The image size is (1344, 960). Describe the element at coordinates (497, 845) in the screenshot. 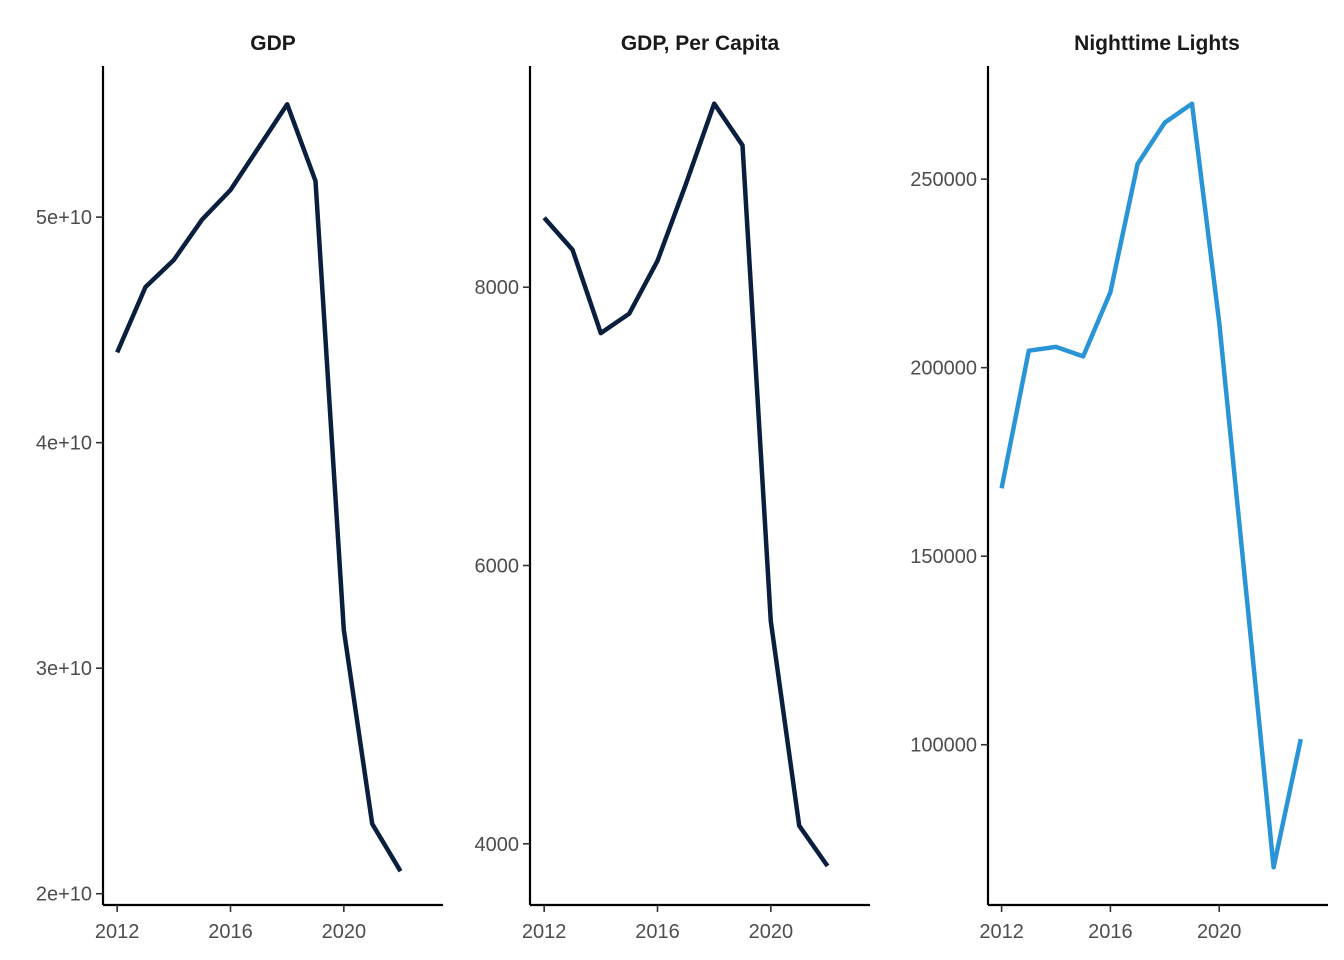

I see `y-tick-label: 4000` at that location.